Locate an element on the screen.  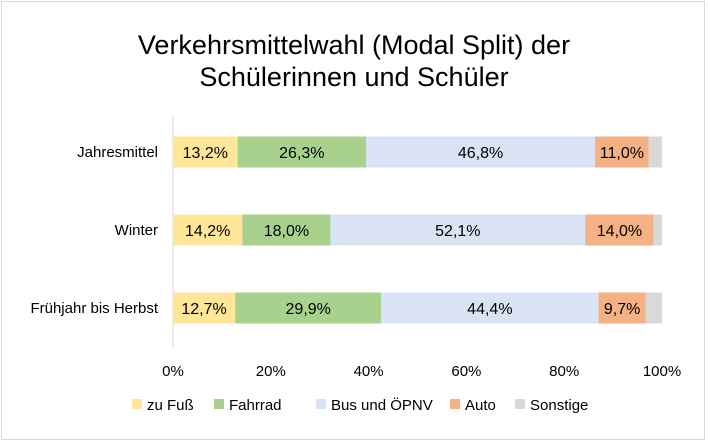
x-axis-ticks: 0% 20% 40% 60% 80% 100% is located at coordinates (421, 371).